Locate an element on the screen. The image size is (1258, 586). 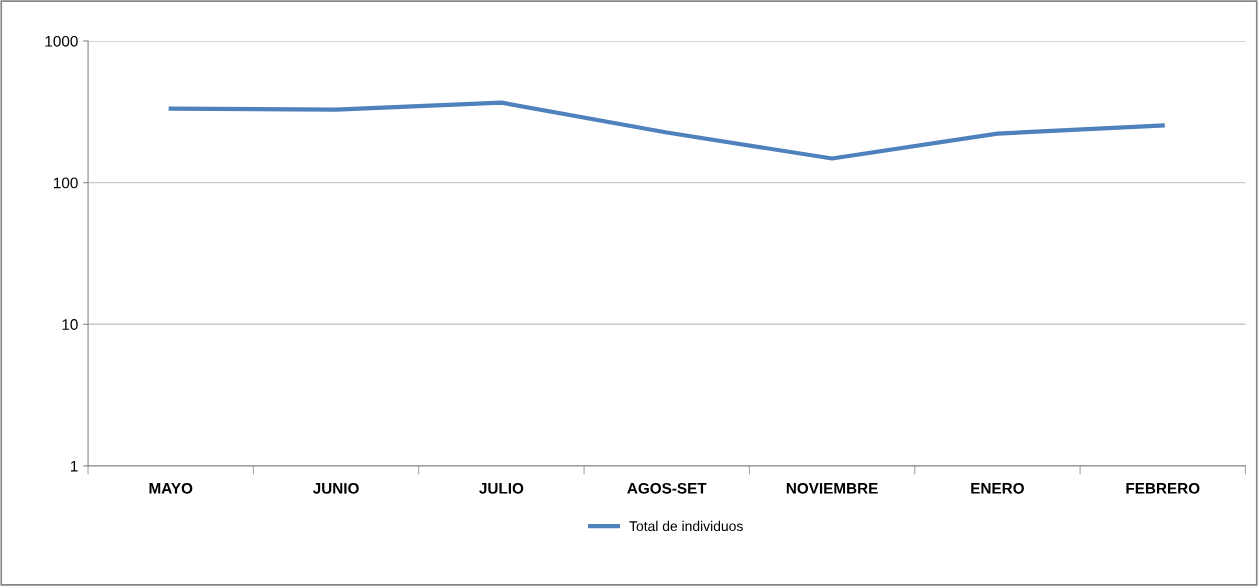
x-tick-label: ENERO is located at coordinates (997, 488).